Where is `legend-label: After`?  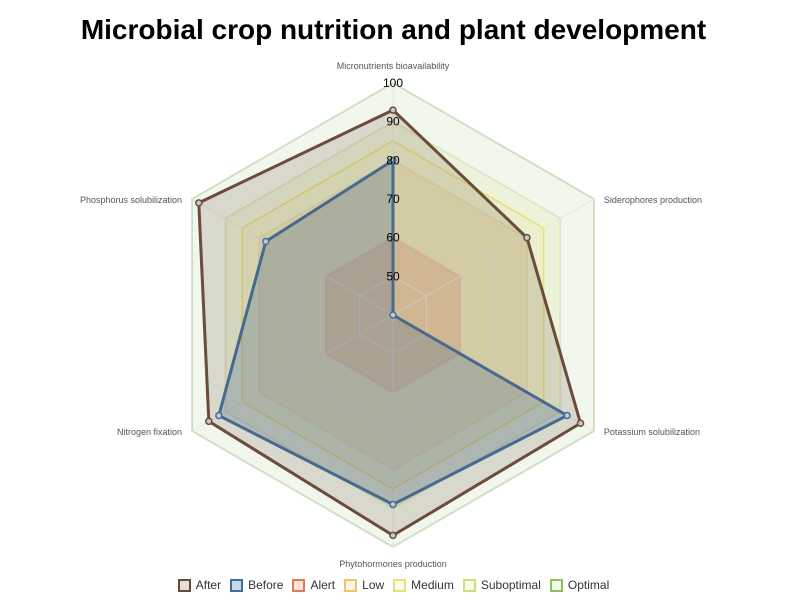 legend-label: After is located at coordinates (208, 585).